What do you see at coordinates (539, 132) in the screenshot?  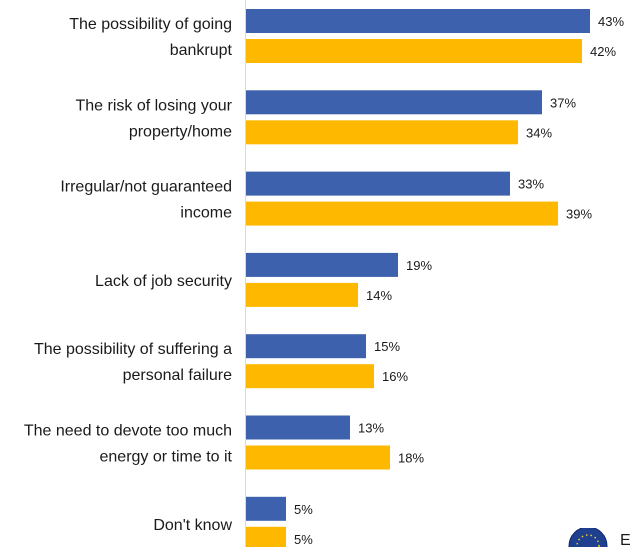 I see `value-label-2-series-2: 34%` at bounding box center [539, 132].